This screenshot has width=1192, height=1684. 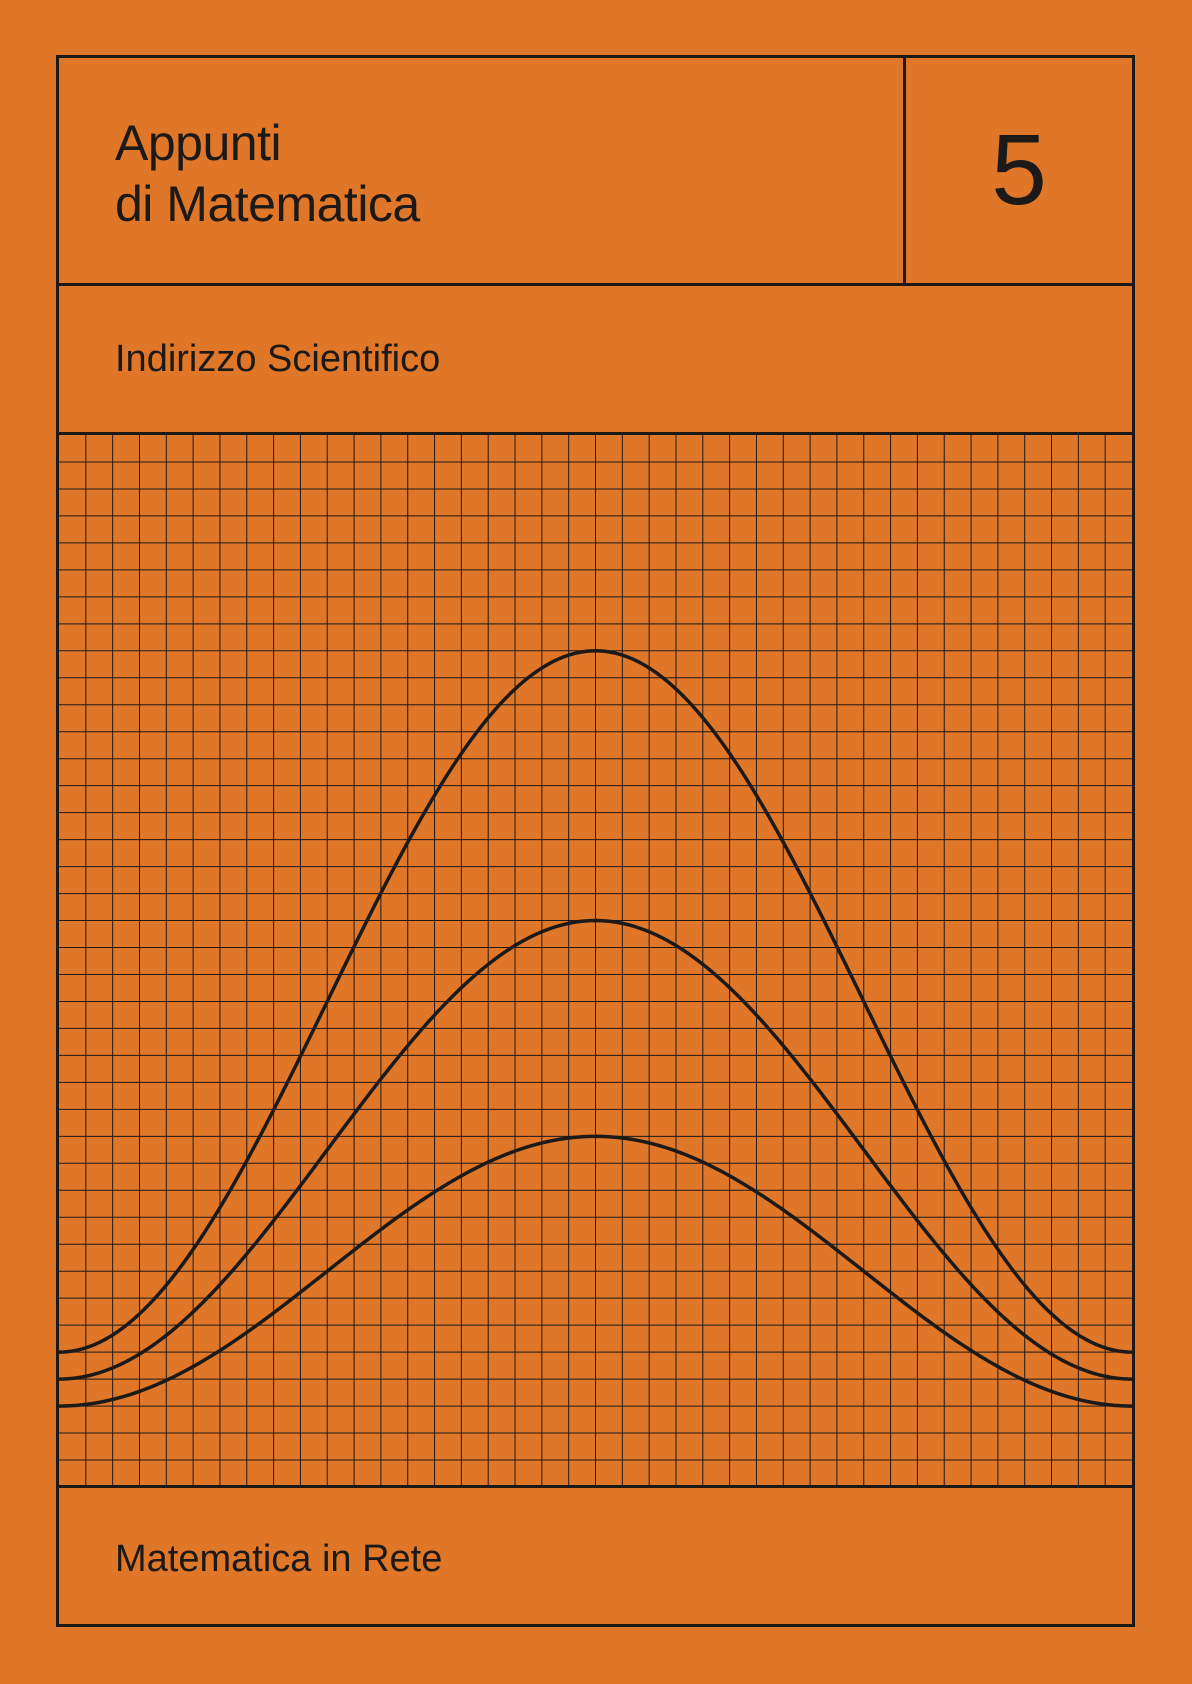 What do you see at coordinates (267, 174) in the screenshot?
I see `cover-title: Appunti di Matematica` at bounding box center [267, 174].